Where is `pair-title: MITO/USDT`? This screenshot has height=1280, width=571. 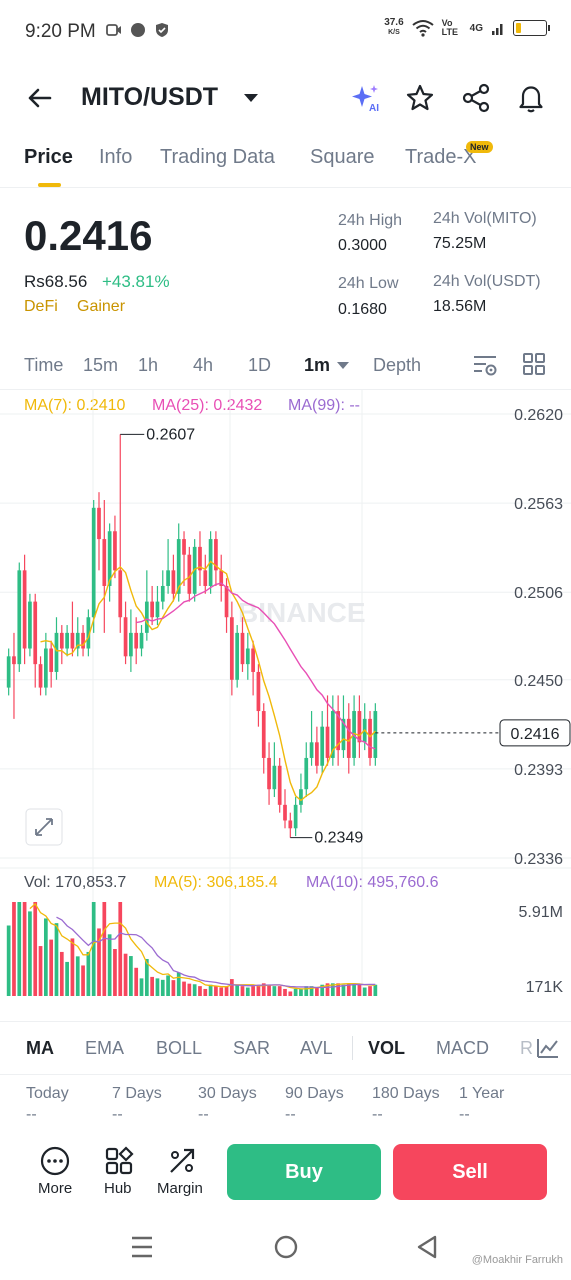
pair-title: MITO/USDT is located at coordinates (150, 97).